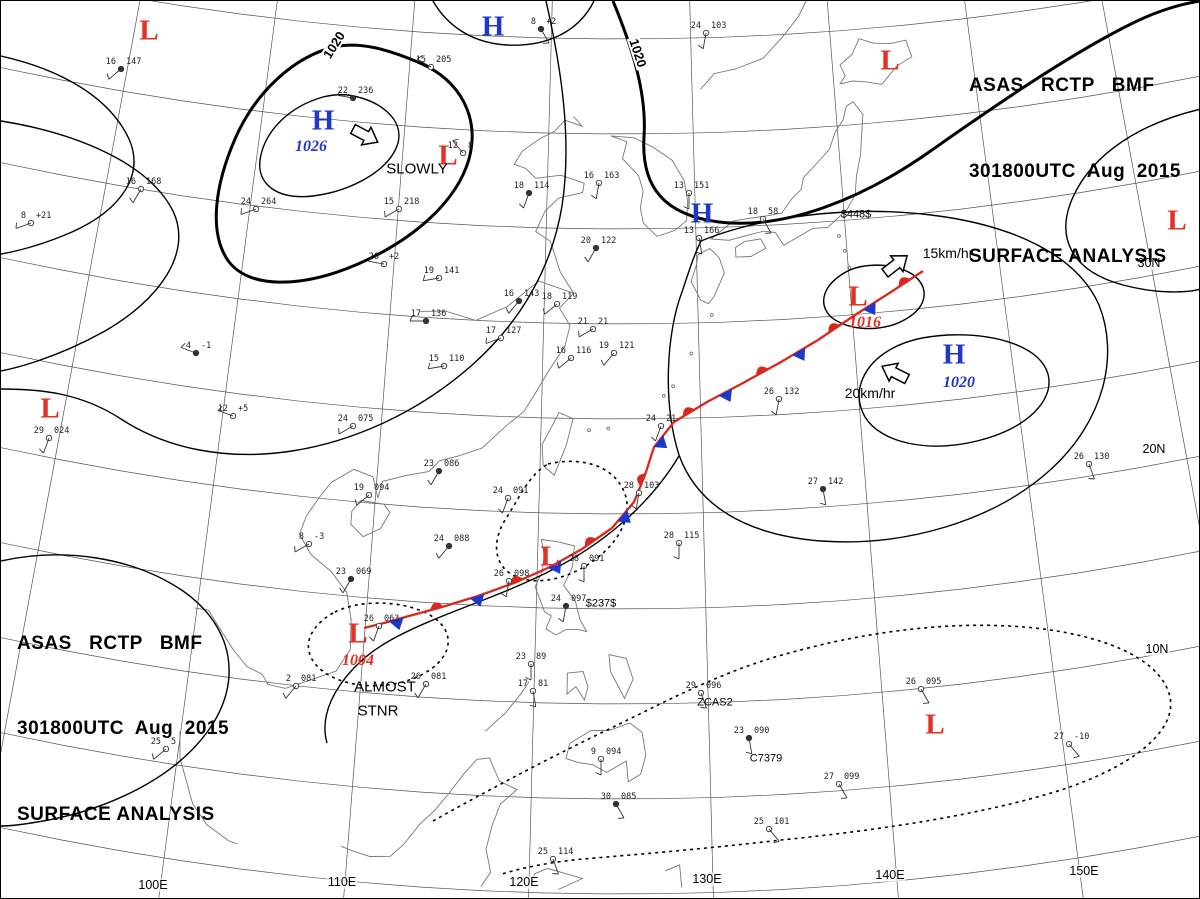 The width and height of the screenshot is (1200, 899). I want to click on station-plot: 12 8, so click(460, 147).